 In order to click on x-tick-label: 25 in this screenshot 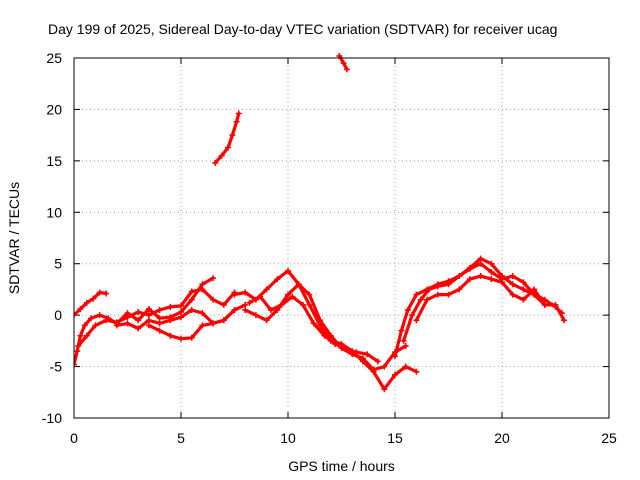, I will do `click(609, 438)`.